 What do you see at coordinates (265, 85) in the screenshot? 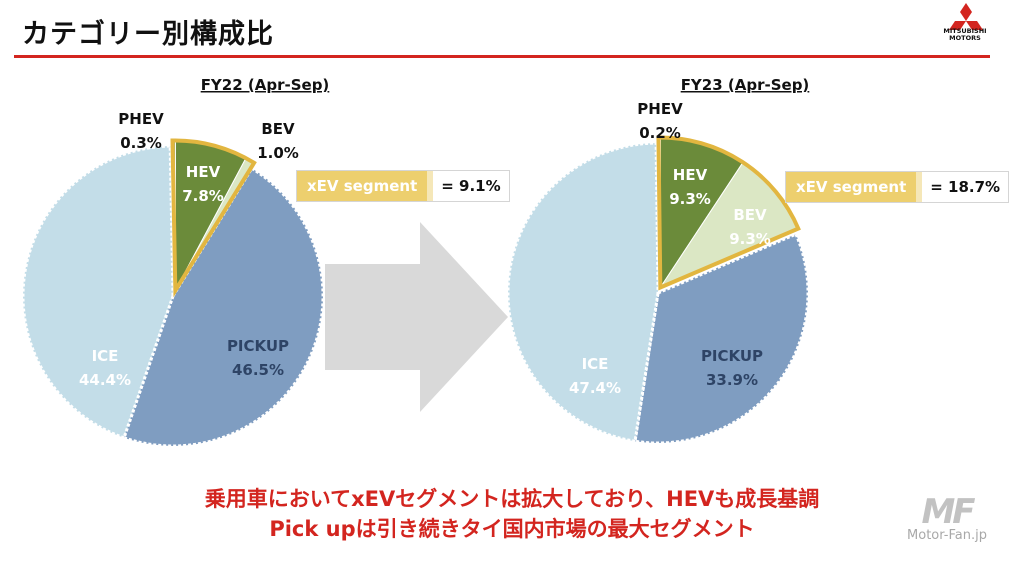
I see `chart-title-fy22: FY22 (Apr-Sep)` at bounding box center [265, 85].